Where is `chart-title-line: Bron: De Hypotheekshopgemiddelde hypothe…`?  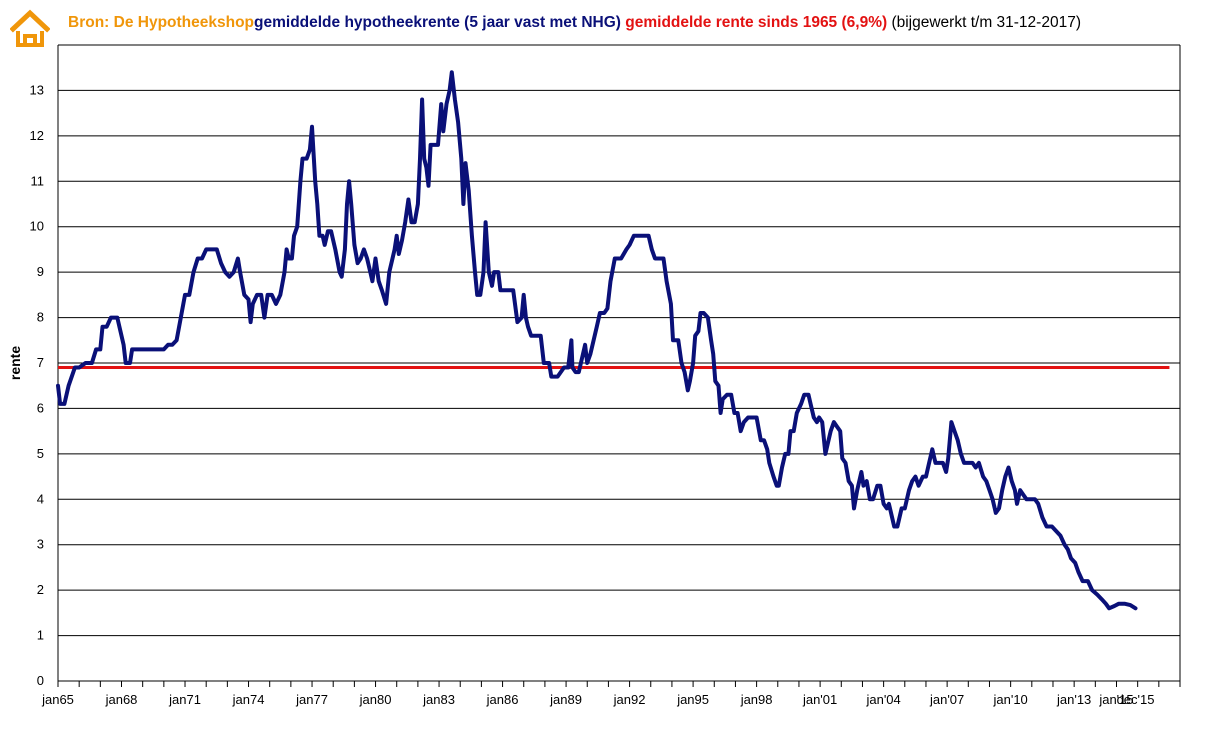
chart-title-line: Bron: De Hypotheekshopgemiddelde hypothe… is located at coordinates (574, 23).